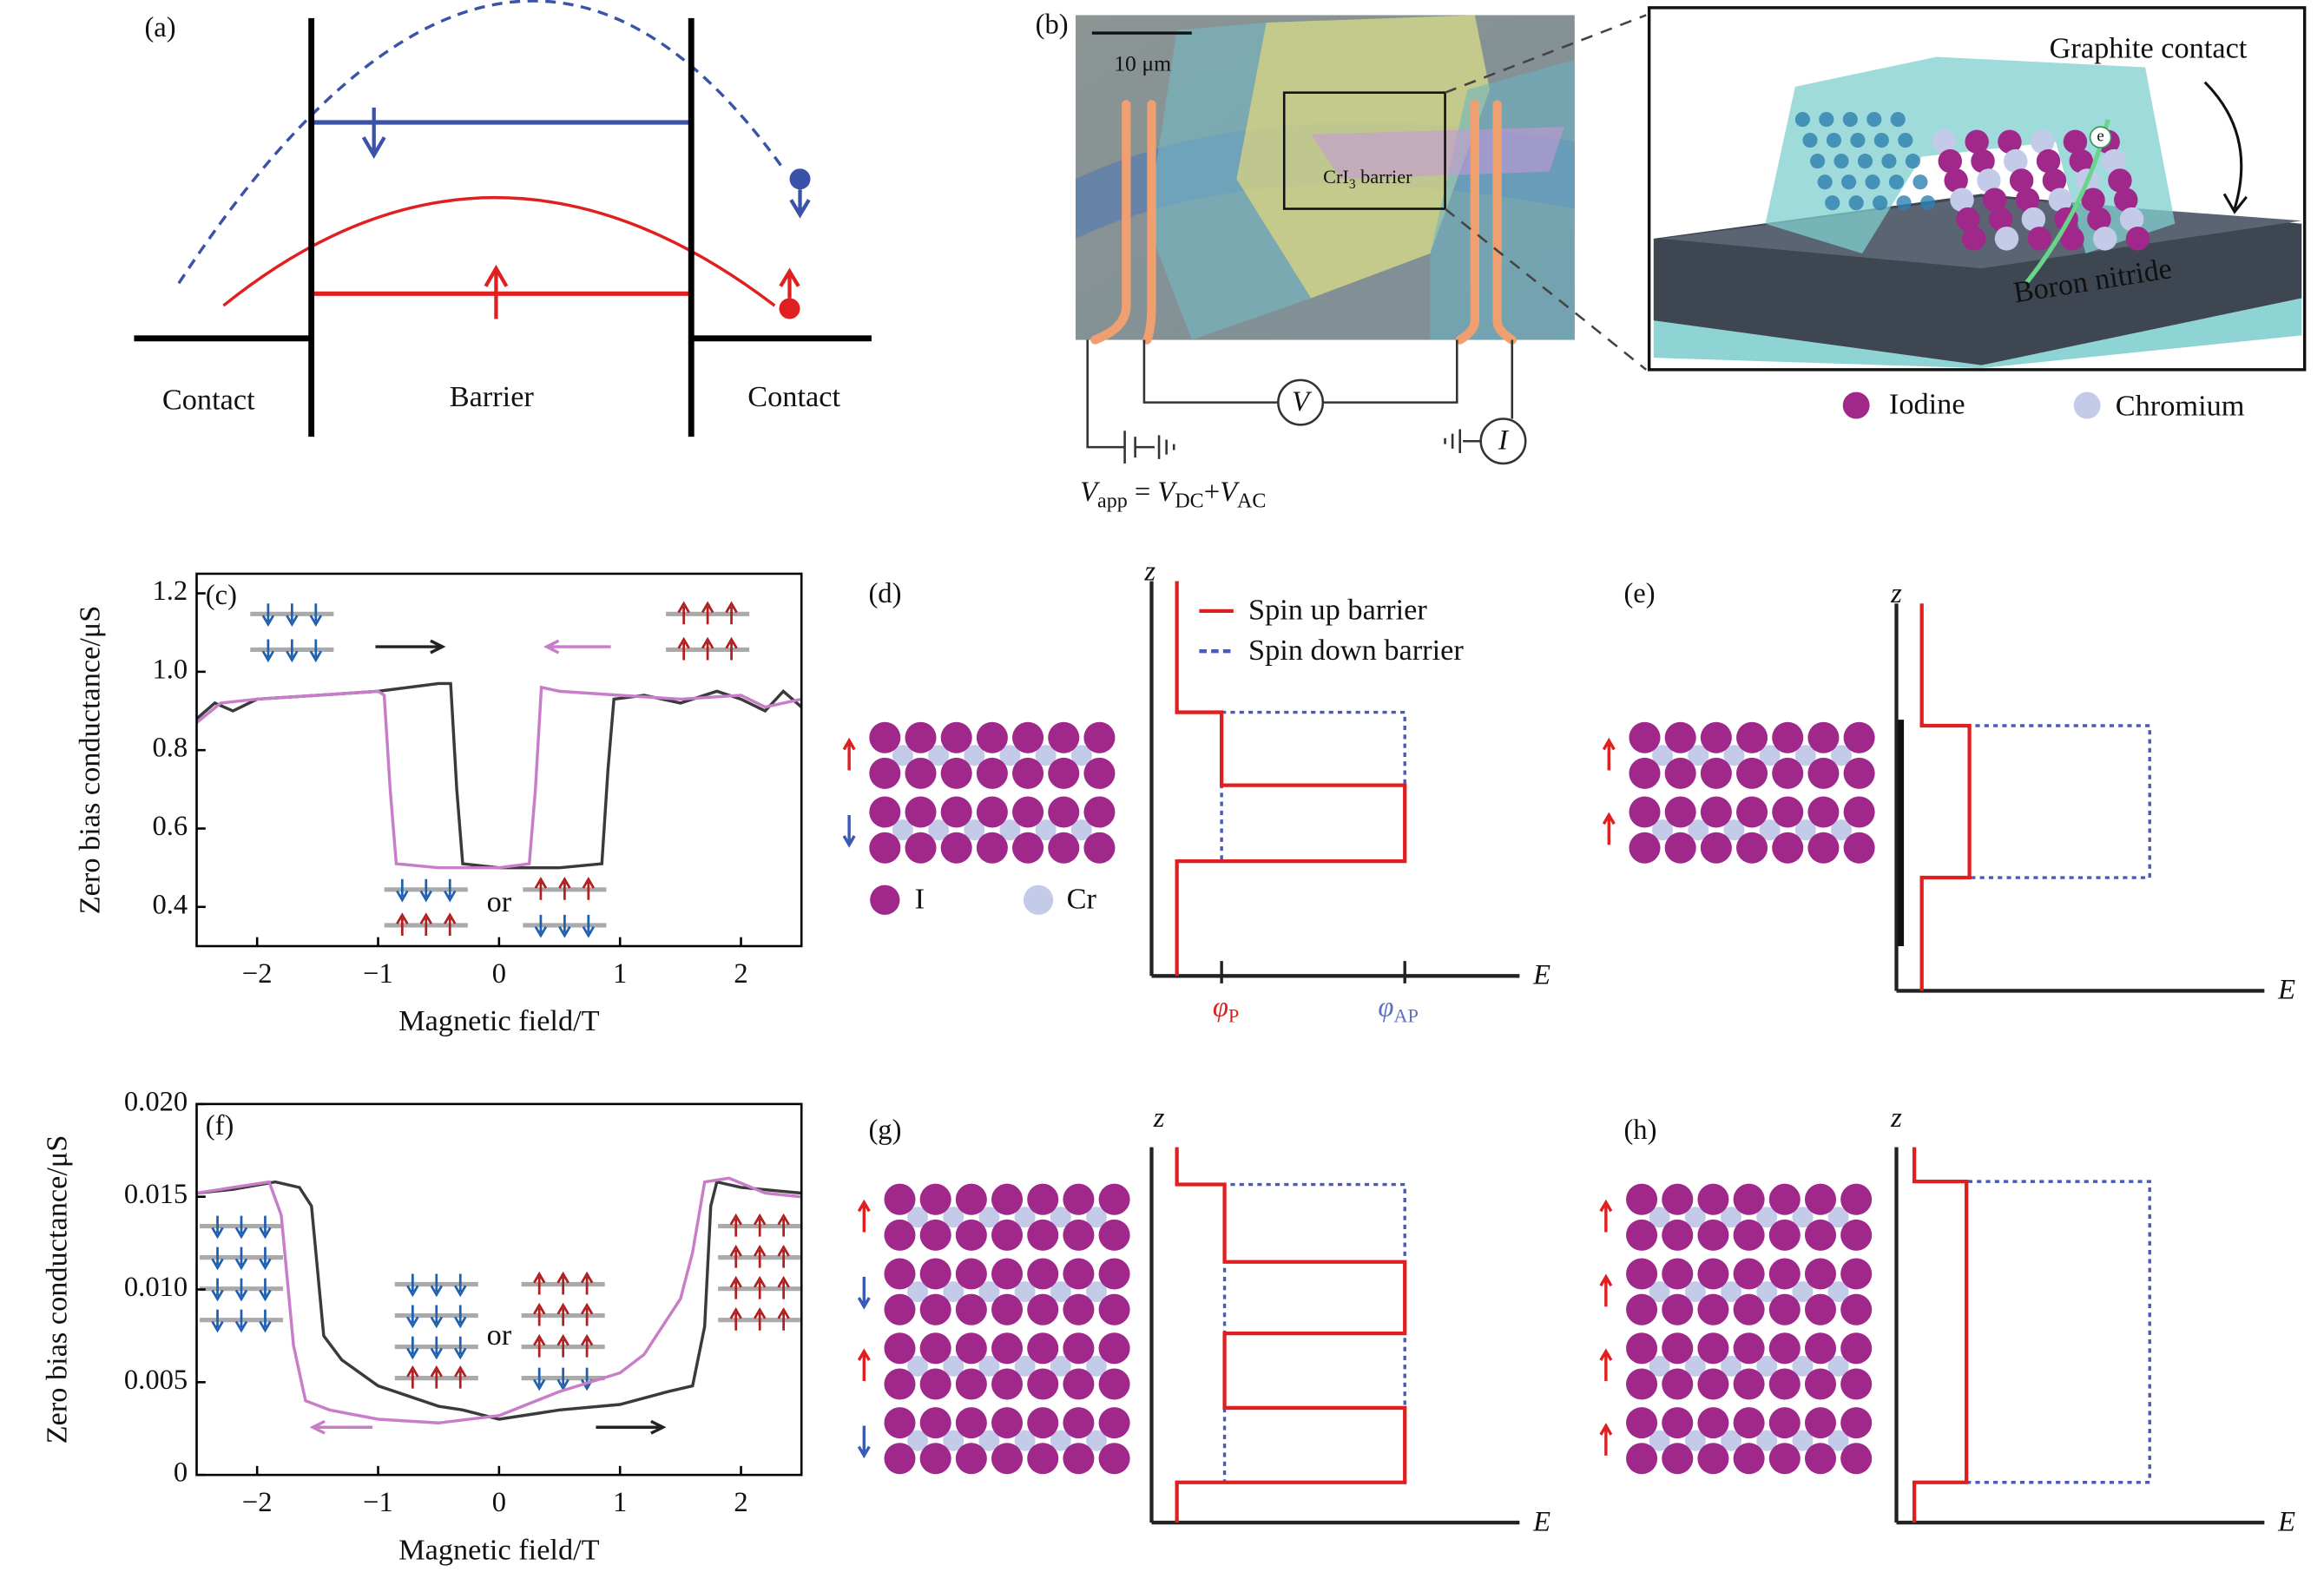 The image size is (2324, 1572). What do you see at coordinates (1504, 440) in the screenshot?
I see `ammeter-label: I` at bounding box center [1504, 440].